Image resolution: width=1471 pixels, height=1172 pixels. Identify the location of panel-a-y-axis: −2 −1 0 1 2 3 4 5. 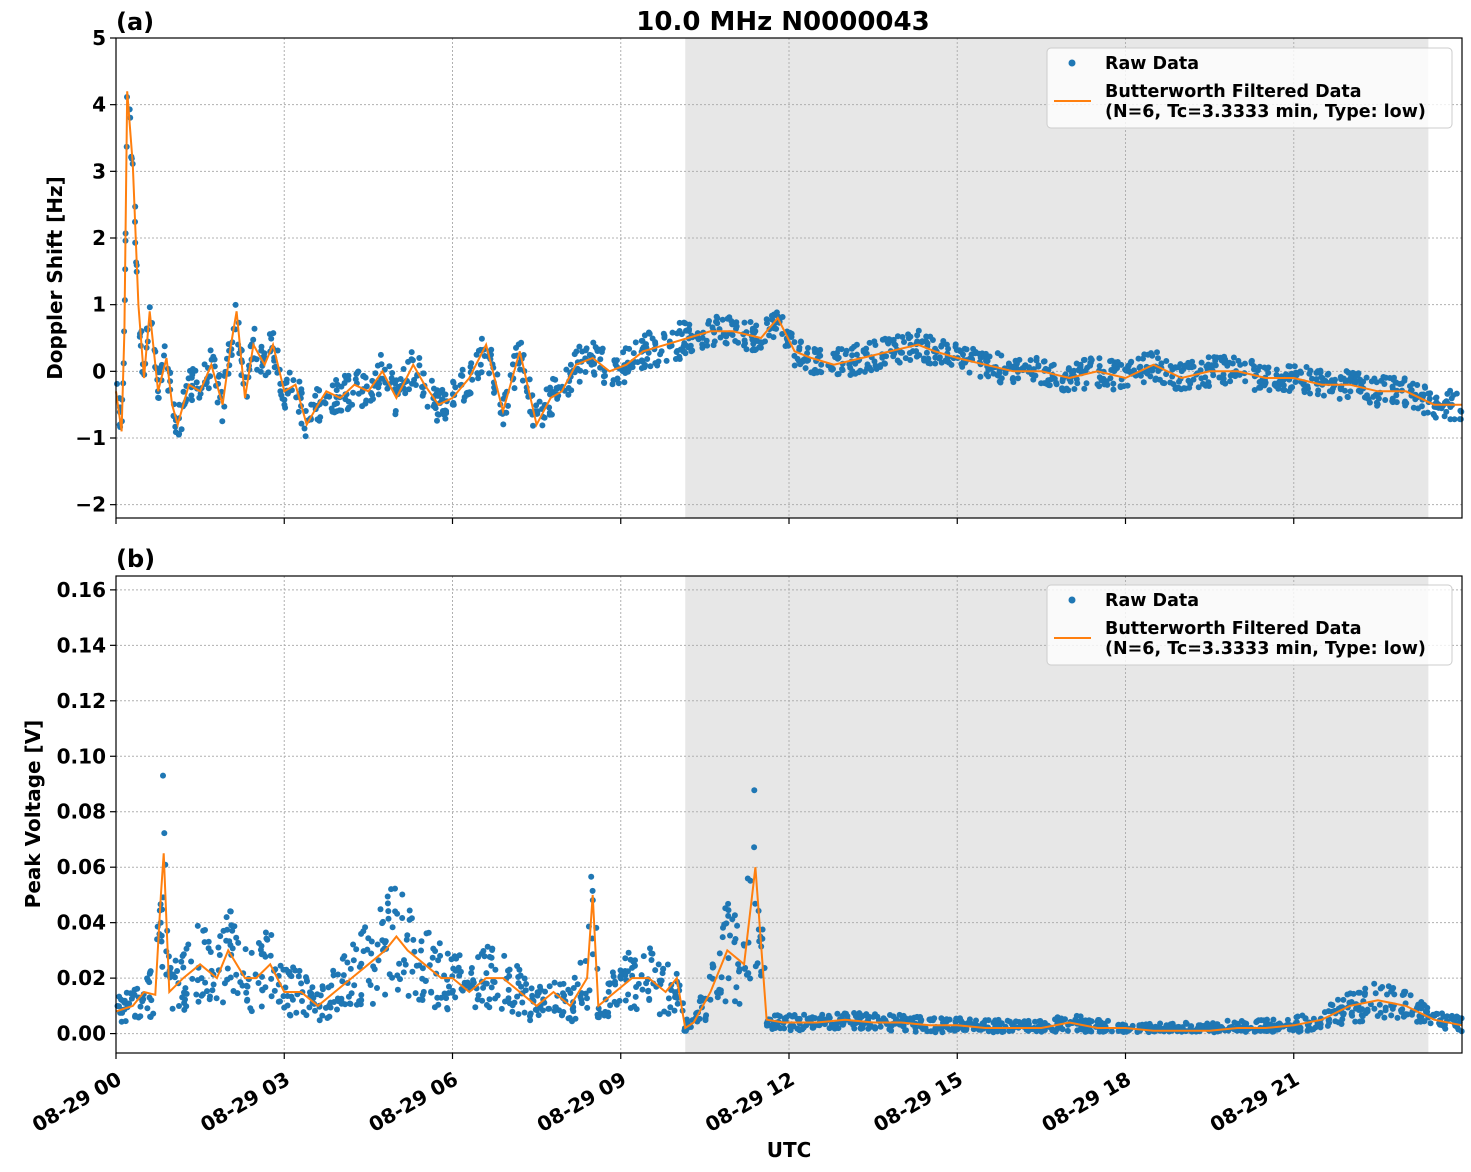
(95, 271).